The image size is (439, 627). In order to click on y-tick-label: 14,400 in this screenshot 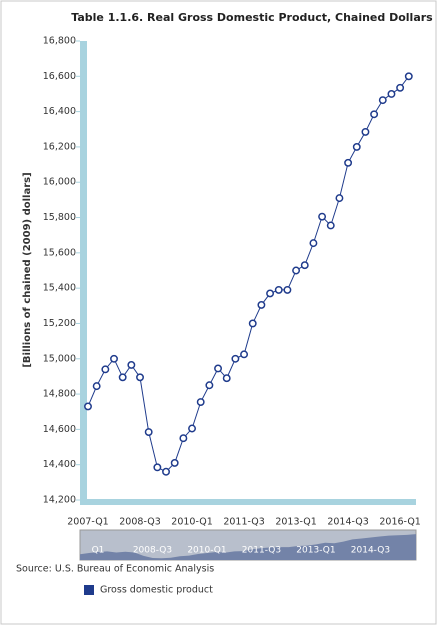, I will do `click(59, 464)`.